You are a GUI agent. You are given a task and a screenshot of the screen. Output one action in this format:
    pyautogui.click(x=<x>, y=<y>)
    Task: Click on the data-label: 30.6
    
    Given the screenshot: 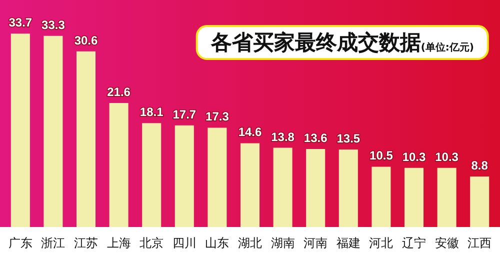 What is the action you would take?
    pyautogui.click(x=86, y=40)
    